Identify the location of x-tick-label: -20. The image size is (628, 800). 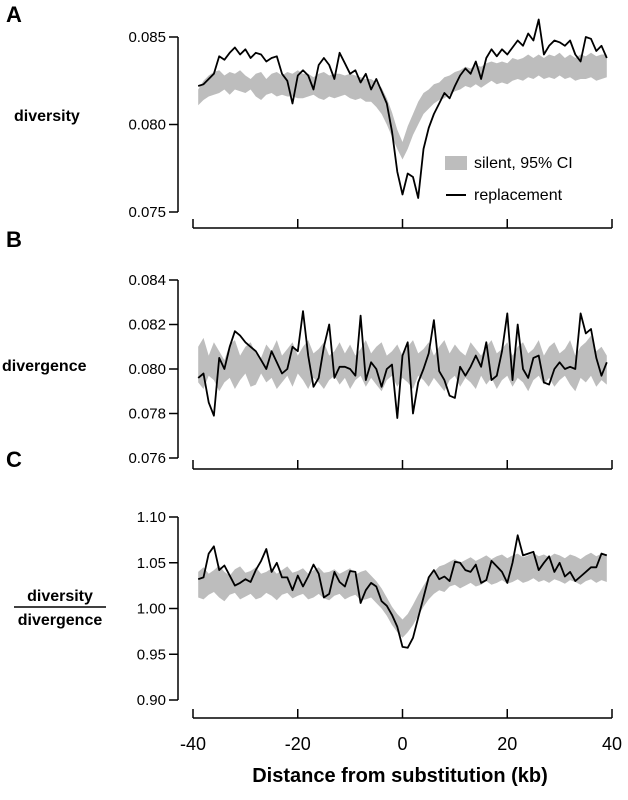
(298, 744).